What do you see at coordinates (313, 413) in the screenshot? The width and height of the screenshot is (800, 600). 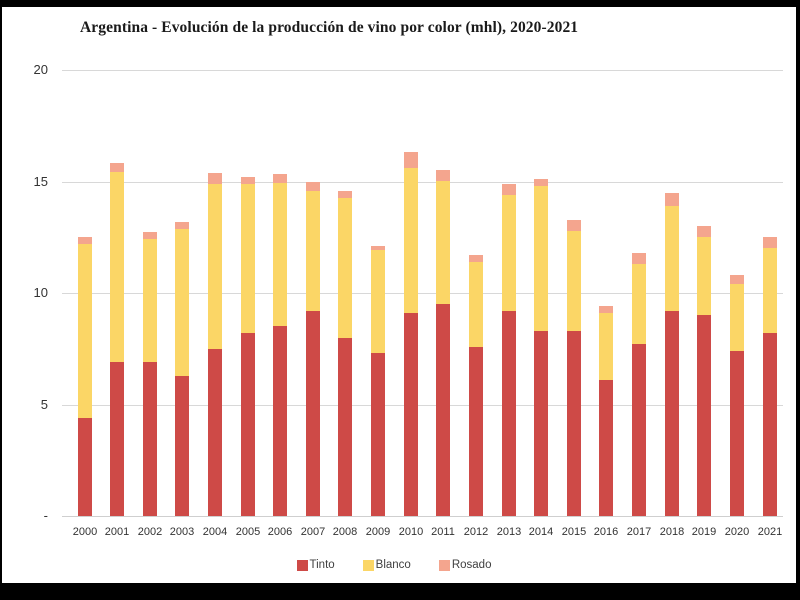 I see `bar-segment-tinto-2007` at bounding box center [313, 413].